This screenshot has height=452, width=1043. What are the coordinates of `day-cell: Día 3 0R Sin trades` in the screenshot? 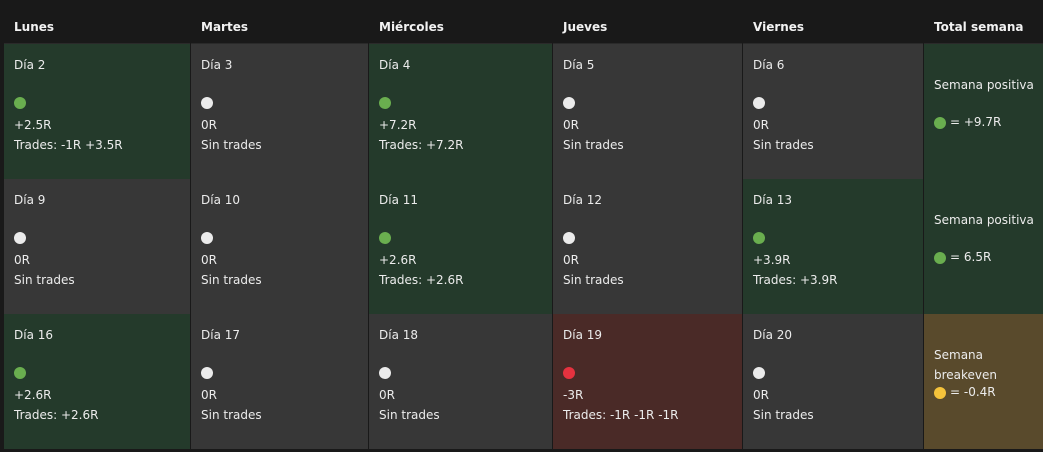 It's located at (279, 111).